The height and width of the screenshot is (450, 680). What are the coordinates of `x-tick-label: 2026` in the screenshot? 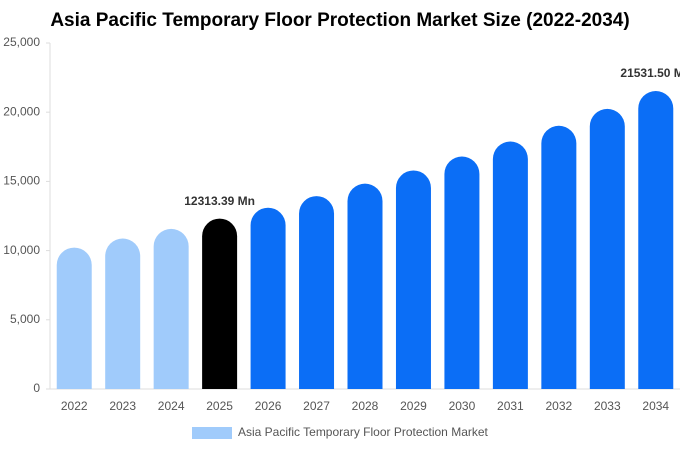 It's located at (268, 406).